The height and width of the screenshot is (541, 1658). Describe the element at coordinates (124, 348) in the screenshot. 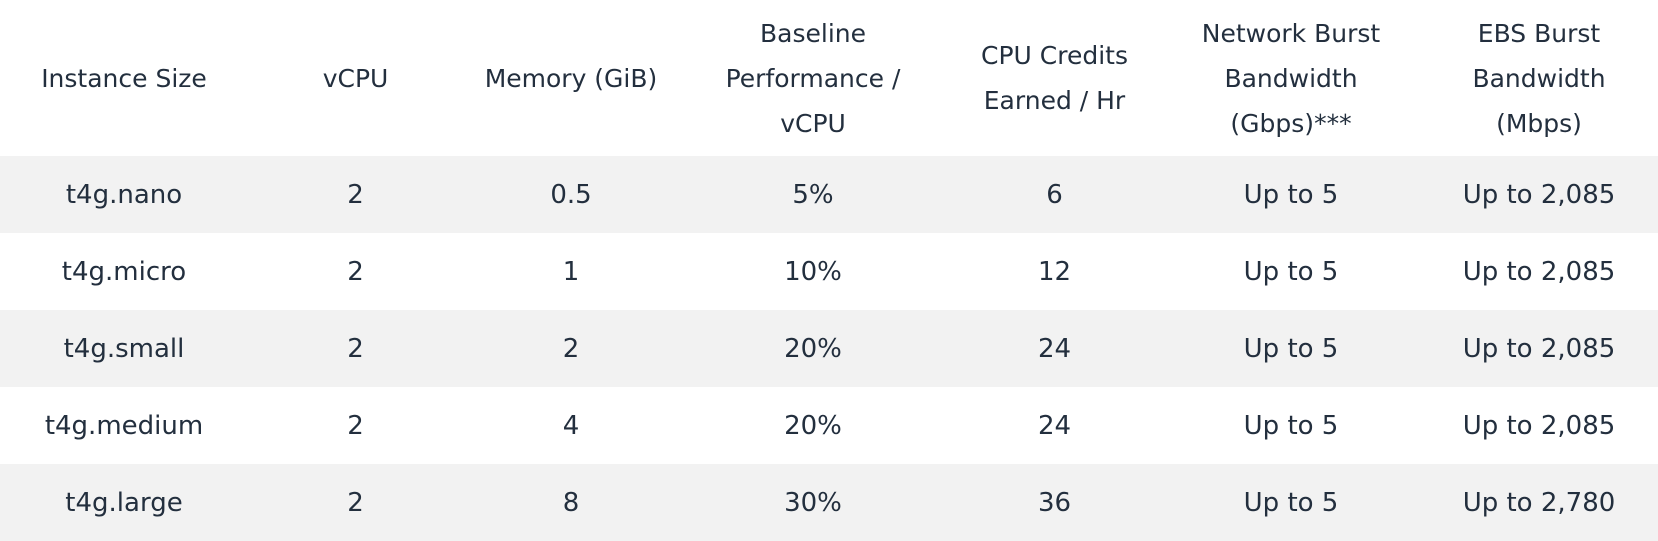

I see `cell-instance-size: t4g.small` at that location.